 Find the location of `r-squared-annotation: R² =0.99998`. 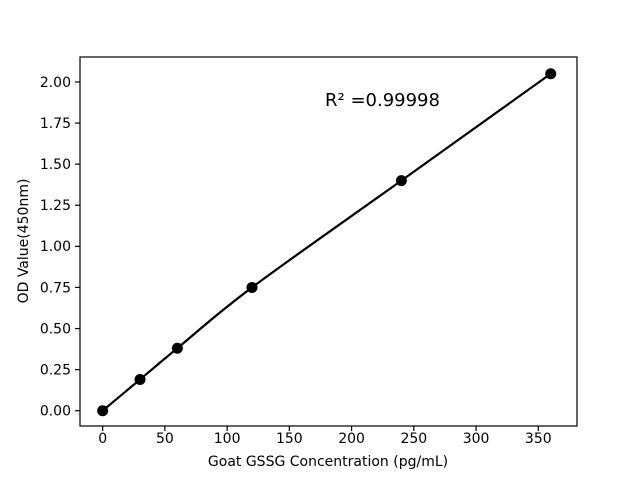

r-squared-annotation: R² =0.99998 is located at coordinates (382, 100).